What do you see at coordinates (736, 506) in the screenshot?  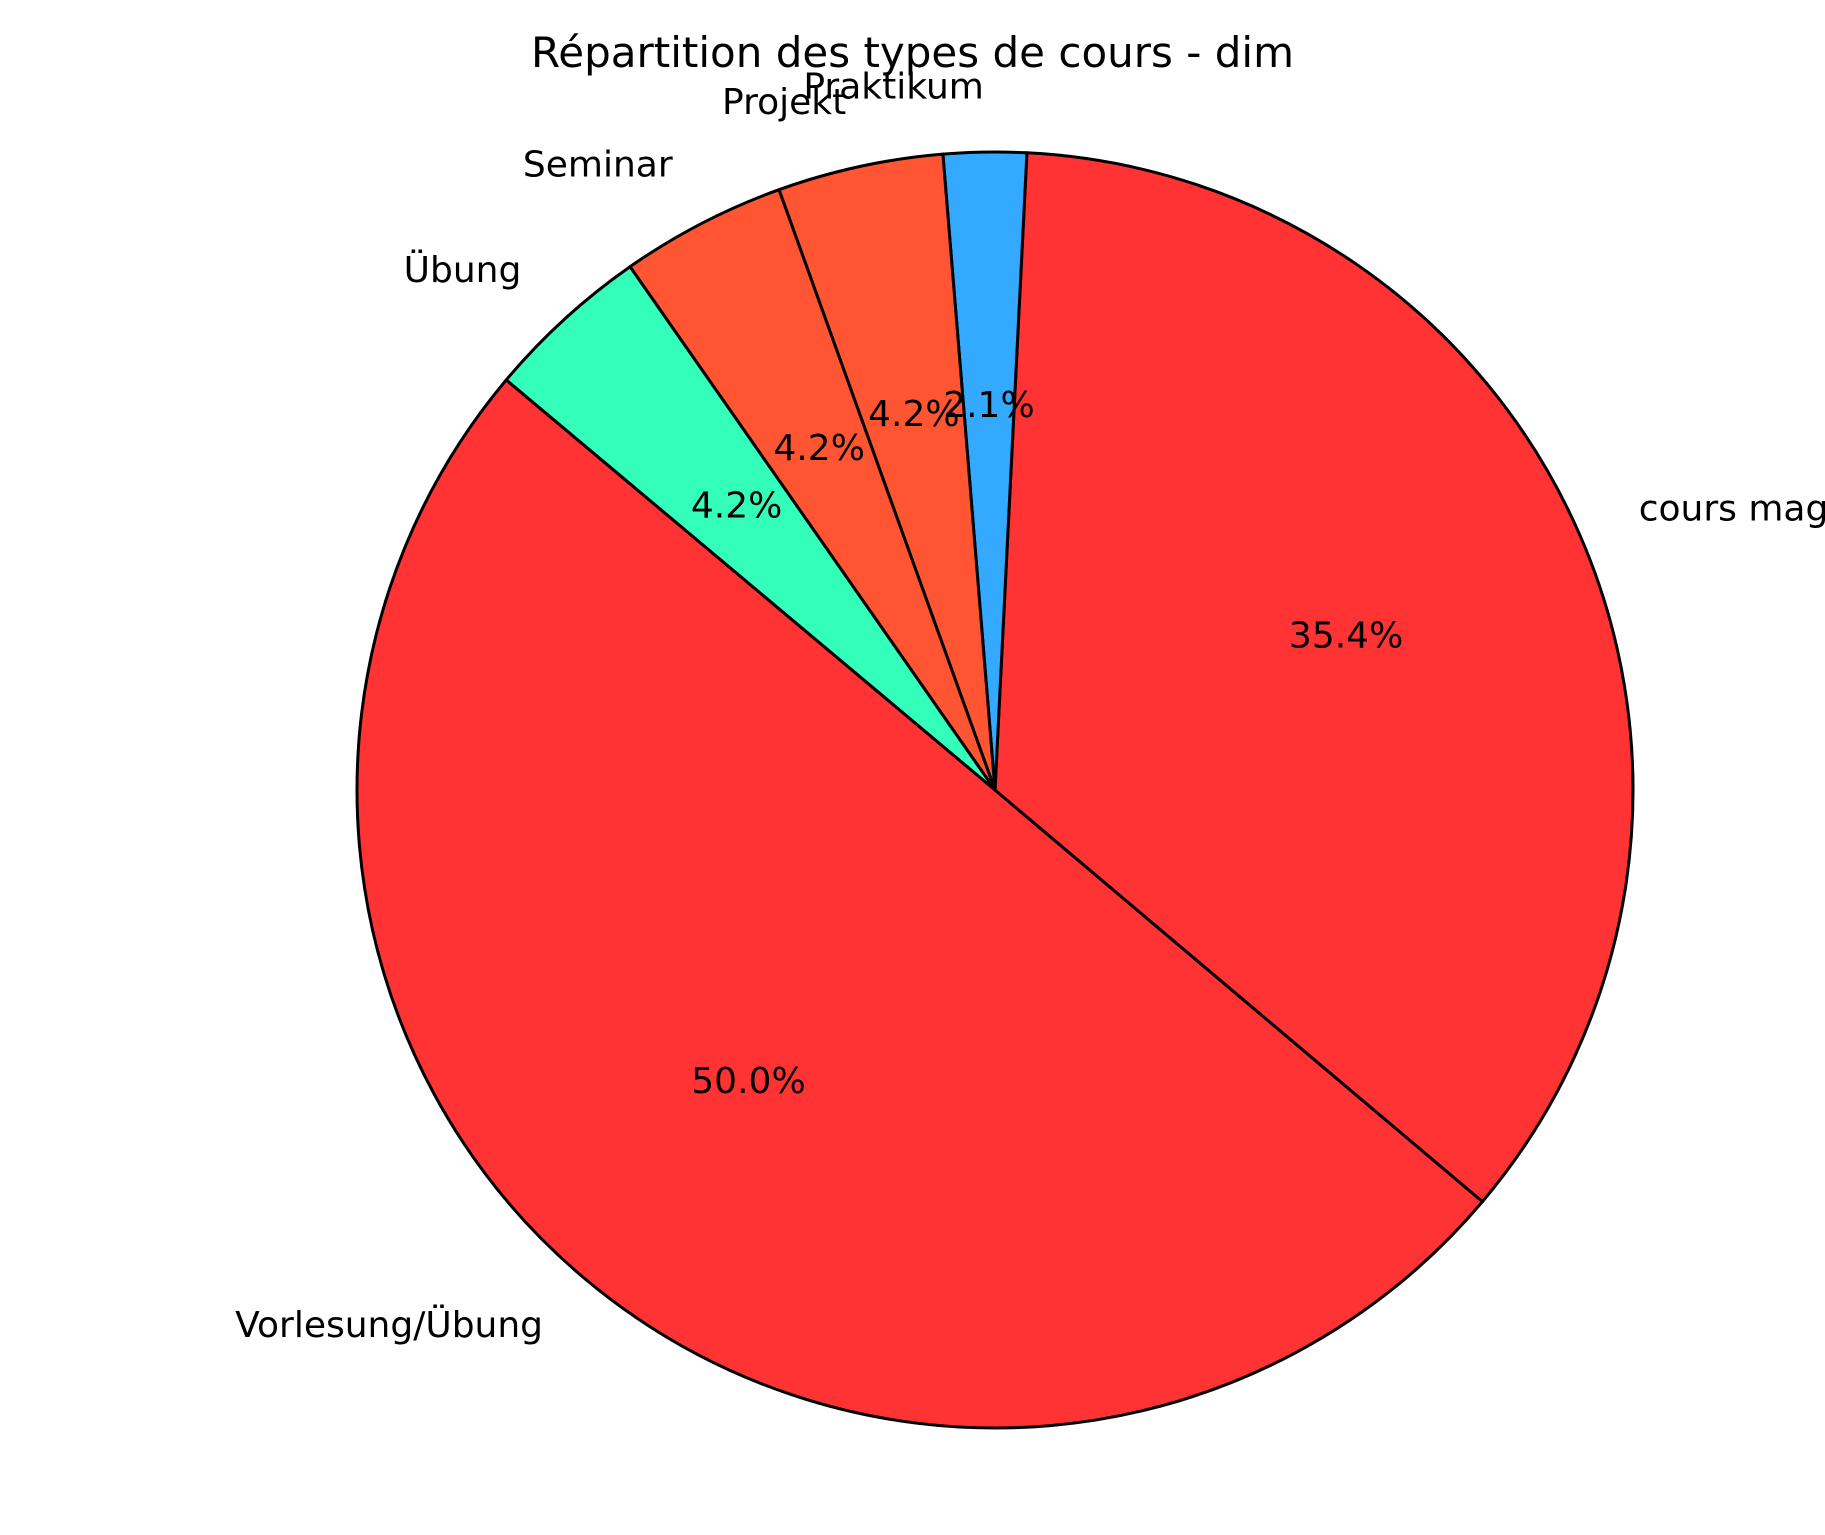 I see `pct-label-ubung: 4.2%` at bounding box center [736, 506].